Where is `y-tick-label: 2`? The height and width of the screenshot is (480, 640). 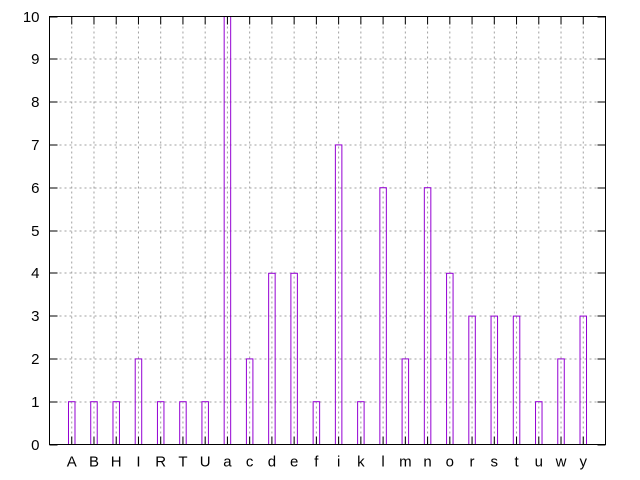 y-tick-label: 2 is located at coordinates (35, 359).